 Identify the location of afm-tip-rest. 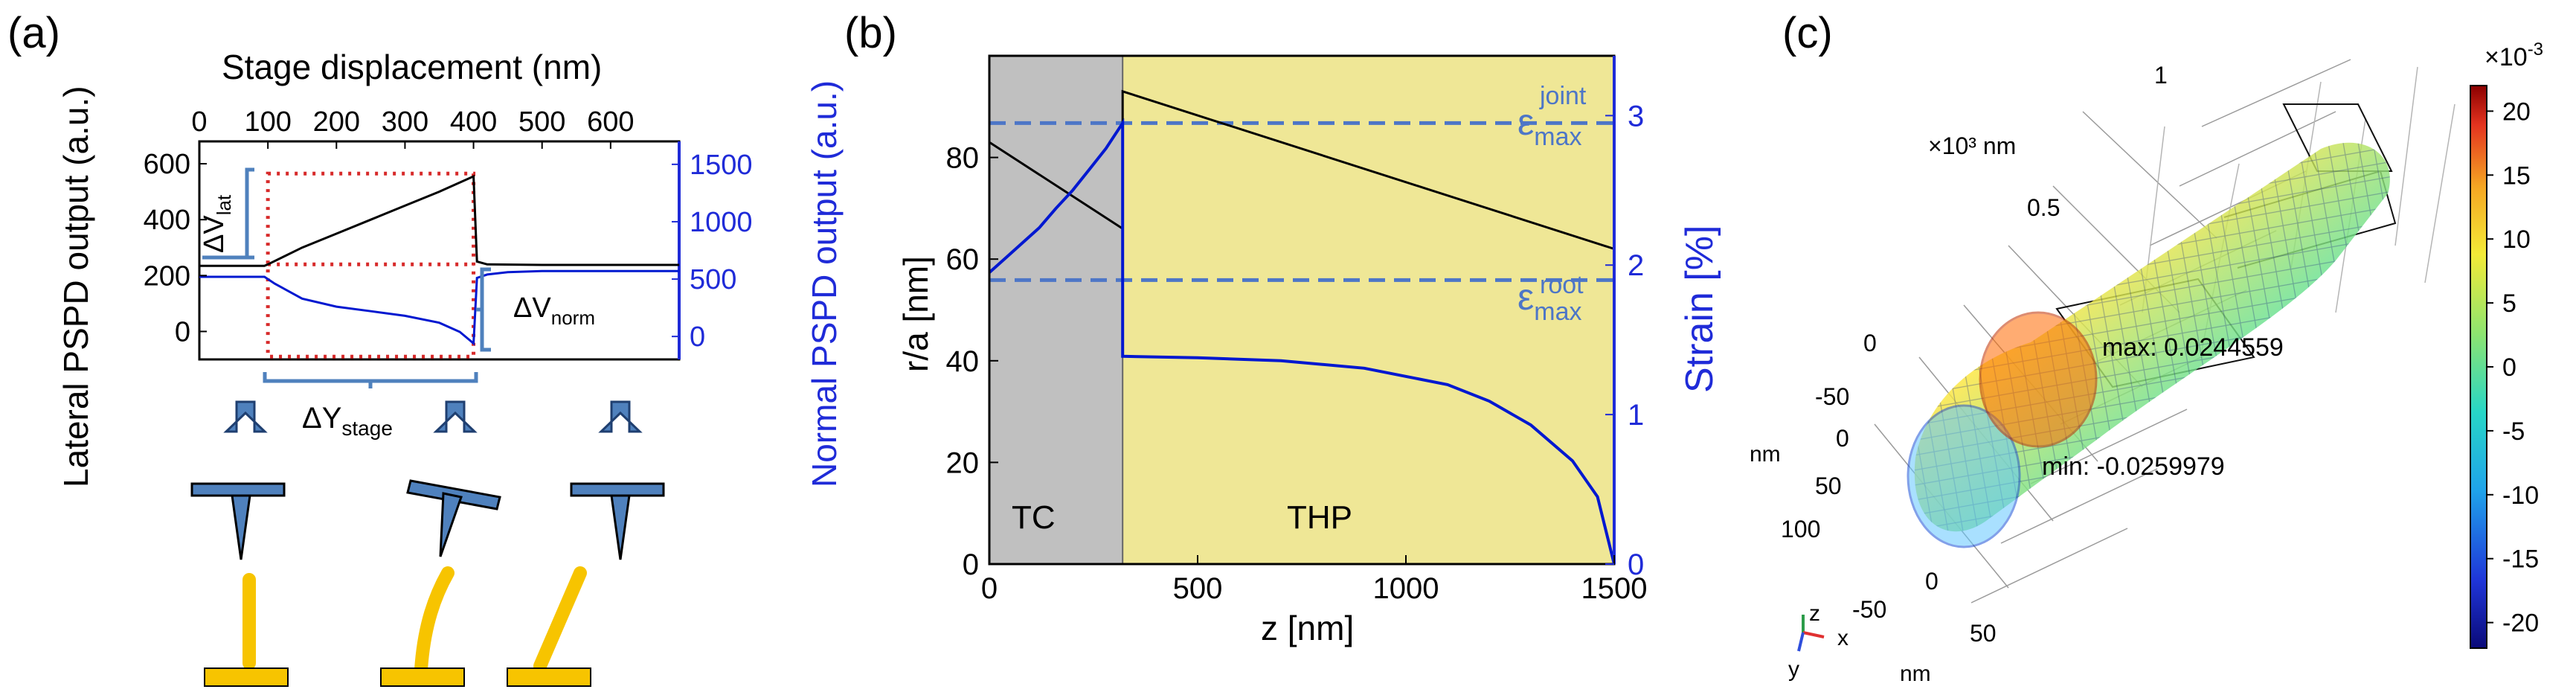
(239, 543).